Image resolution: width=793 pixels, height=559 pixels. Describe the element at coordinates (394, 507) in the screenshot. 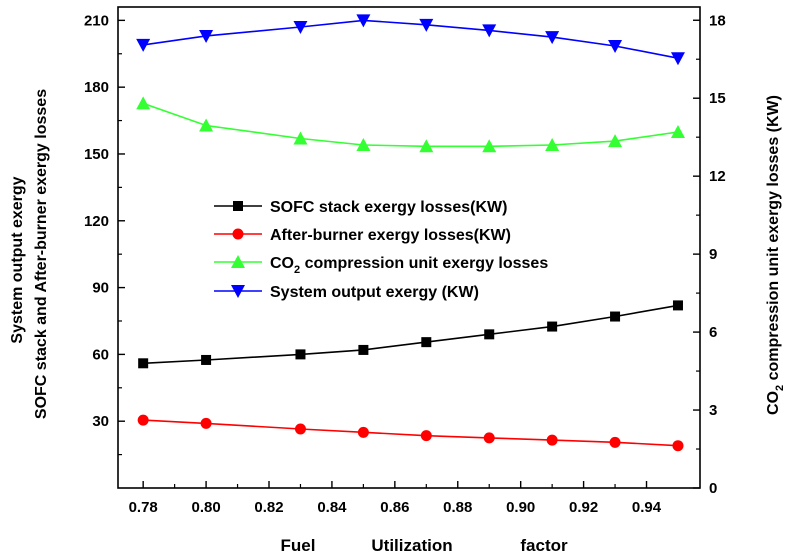

I see `x-tick-label: 0.86` at that location.